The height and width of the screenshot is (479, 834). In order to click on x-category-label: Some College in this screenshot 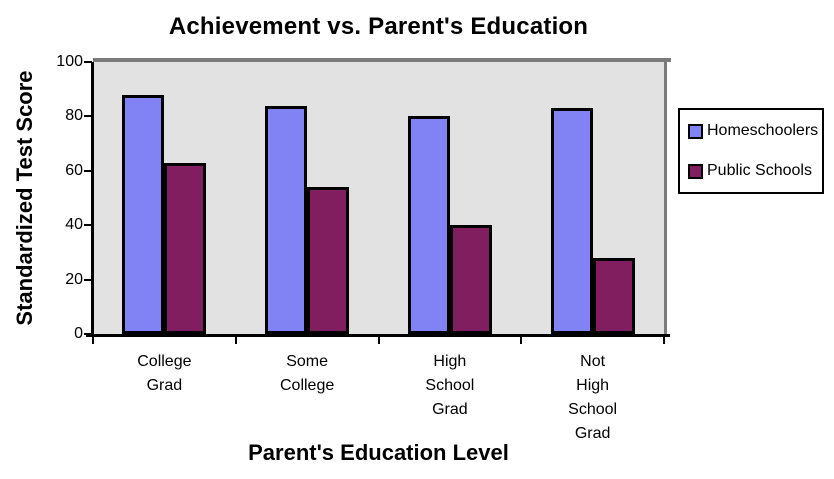, I will do `click(307, 374)`.